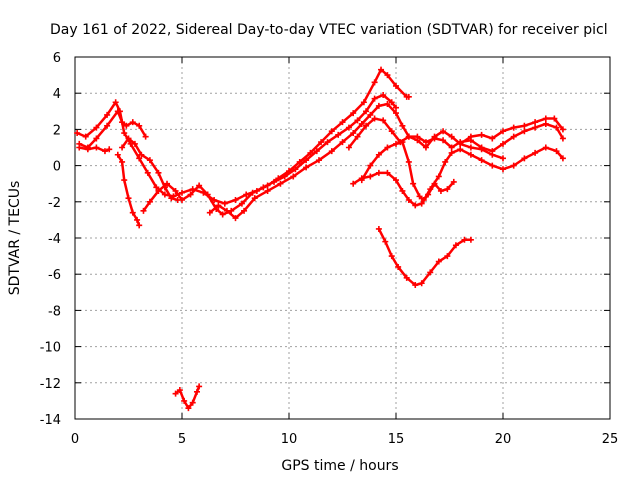 This screenshot has width=640, height=480. What do you see at coordinates (57, 58) in the screenshot?
I see `y-tick-label: 6` at bounding box center [57, 58].